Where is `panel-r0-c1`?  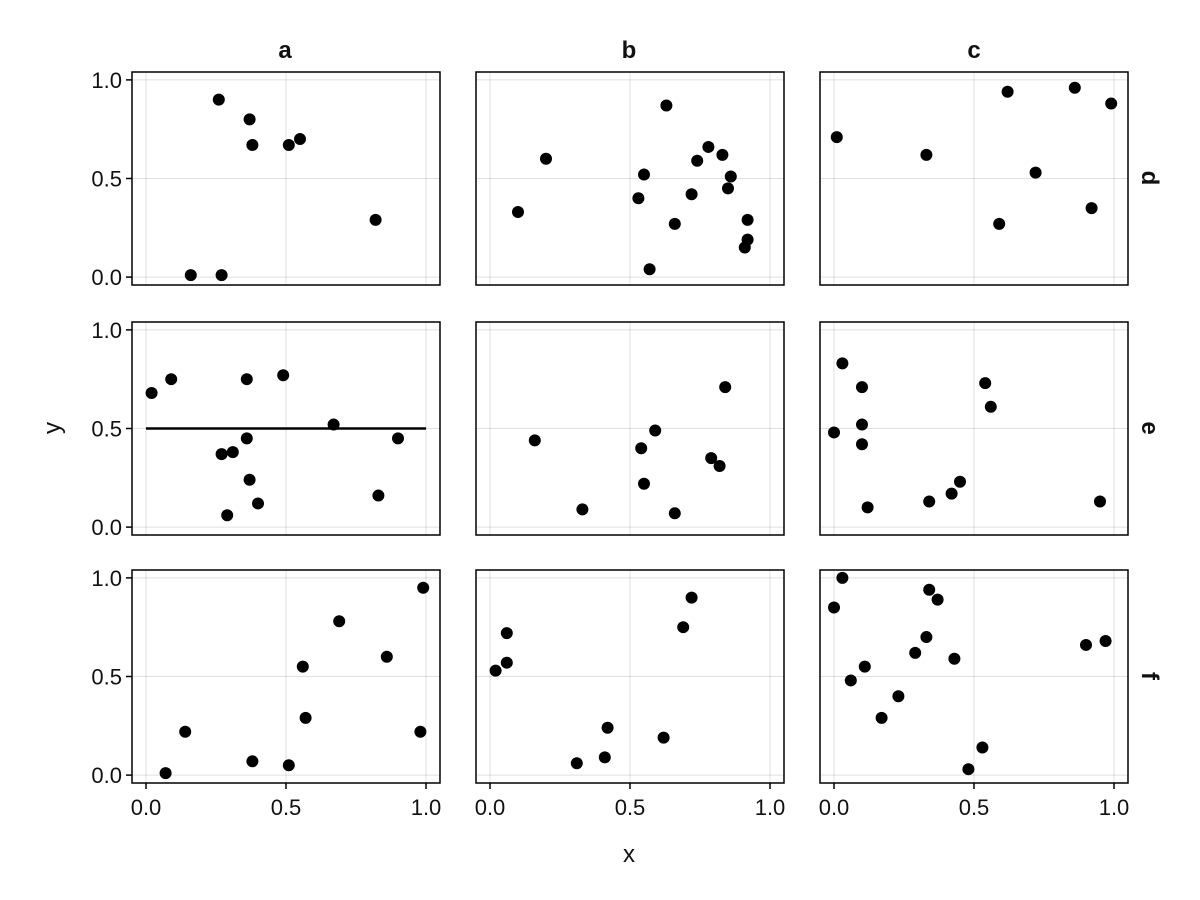
panel-r0-c1 is located at coordinates (630, 178).